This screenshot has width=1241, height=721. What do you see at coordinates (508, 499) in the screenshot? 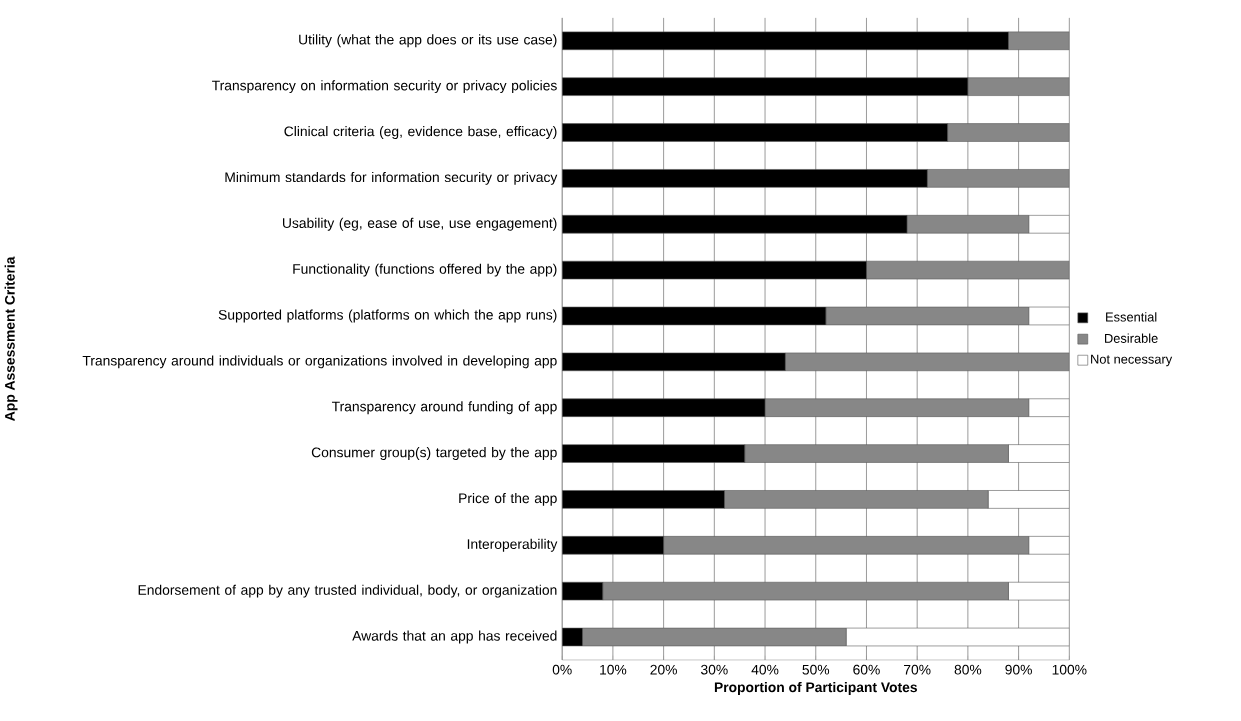
I see `y-tick-label: Price of the app` at bounding box center [508, 499].